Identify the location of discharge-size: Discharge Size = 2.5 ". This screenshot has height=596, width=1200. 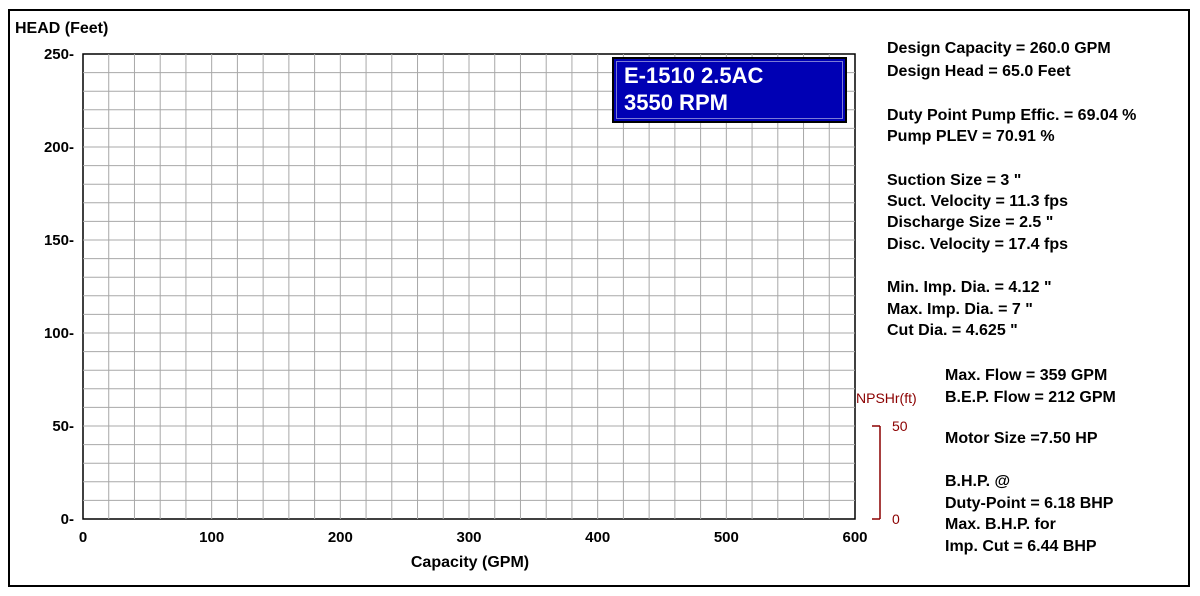
(970, 222).